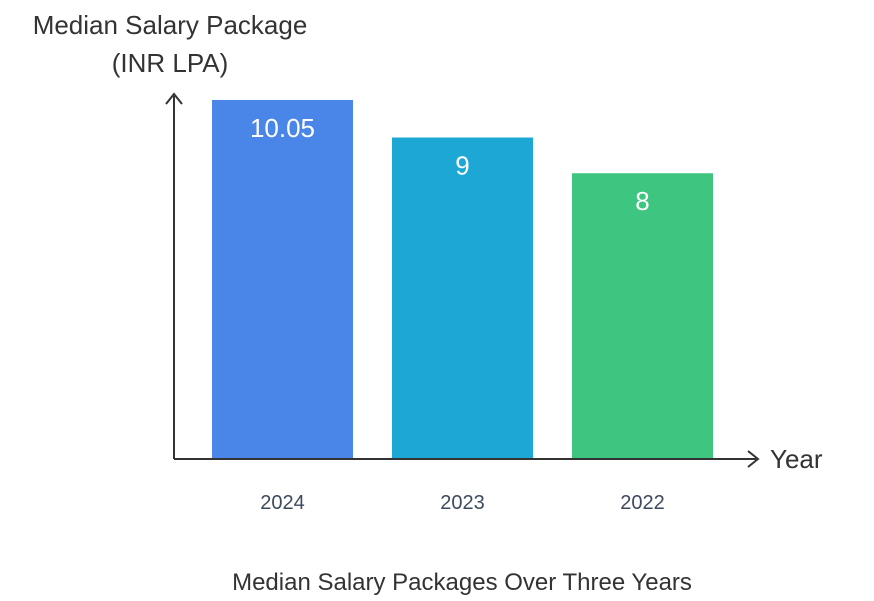 Image resolution: width=874 pixels, height=601 pixels. I want to click on bar-value-label-2023: 9, so click(462, 166).